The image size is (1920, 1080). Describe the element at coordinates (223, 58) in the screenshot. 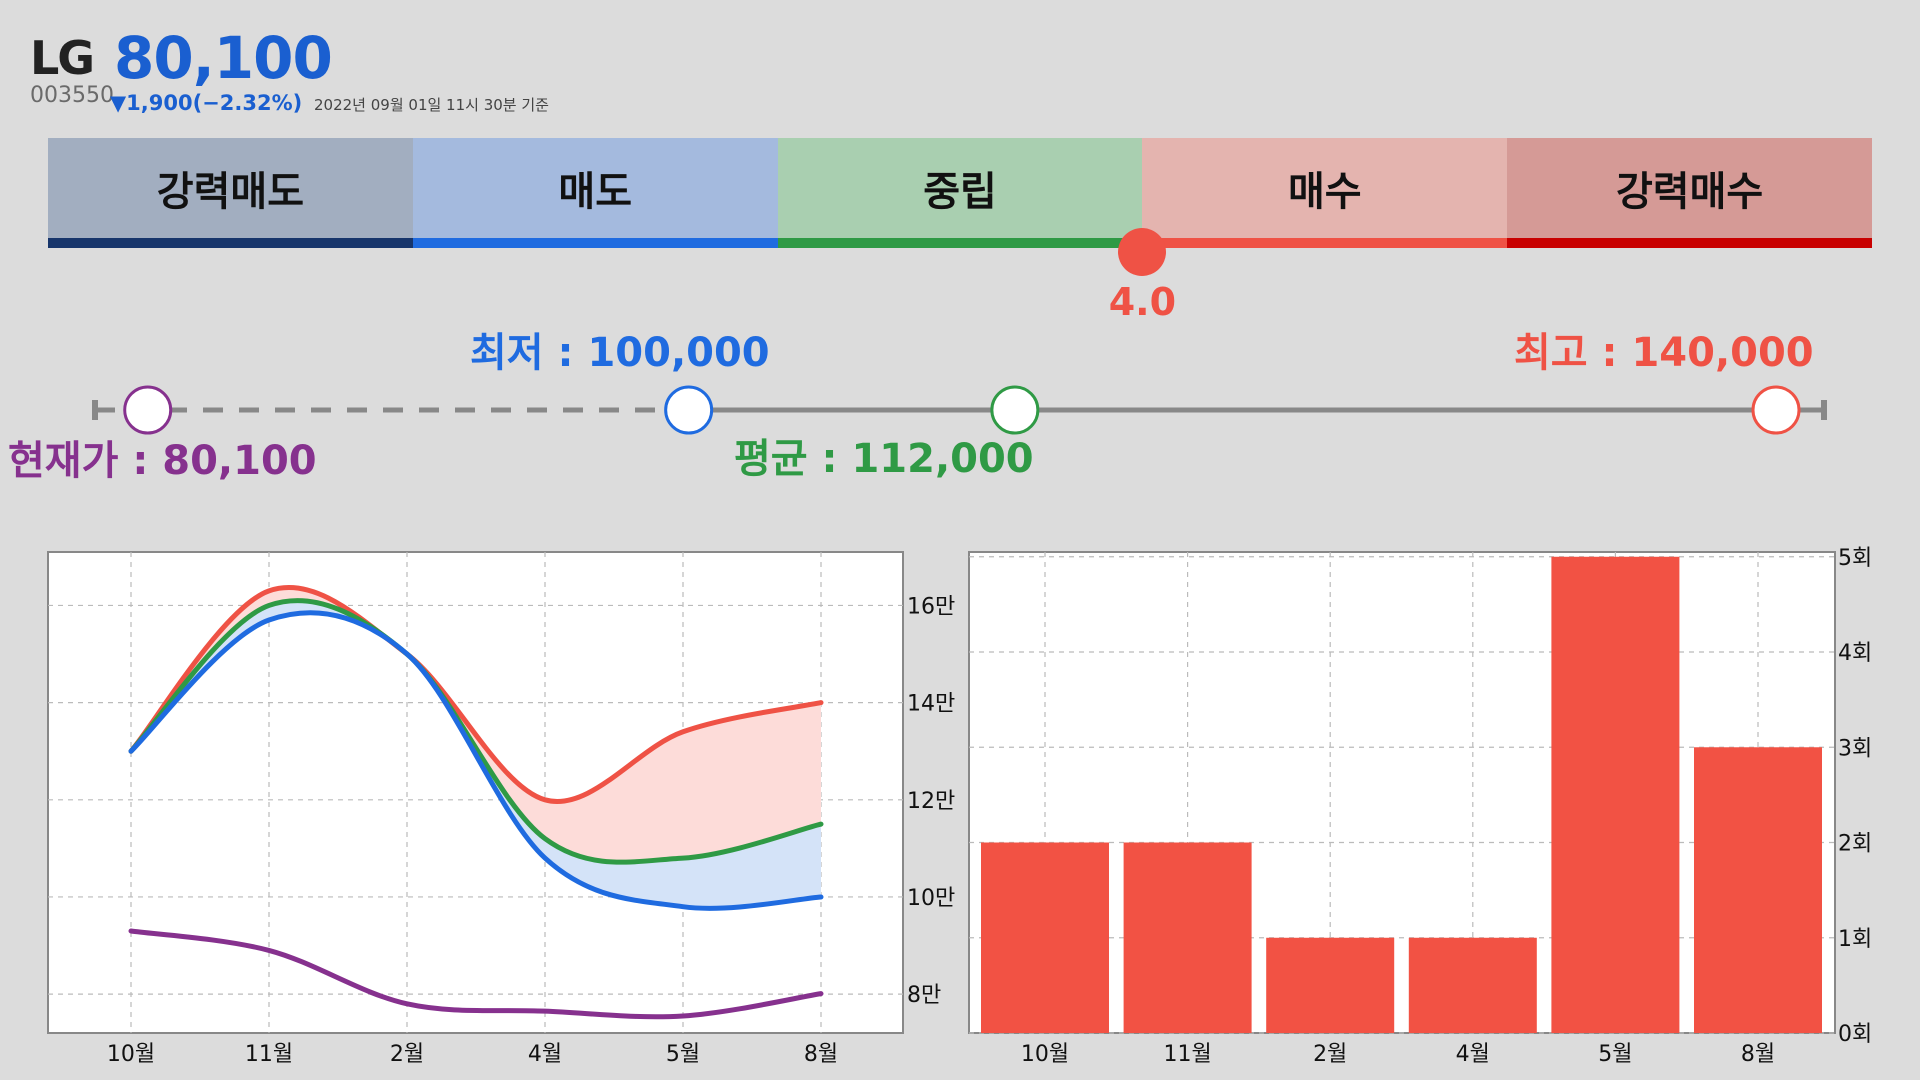

I see `stock-price: 80,100` at that location.